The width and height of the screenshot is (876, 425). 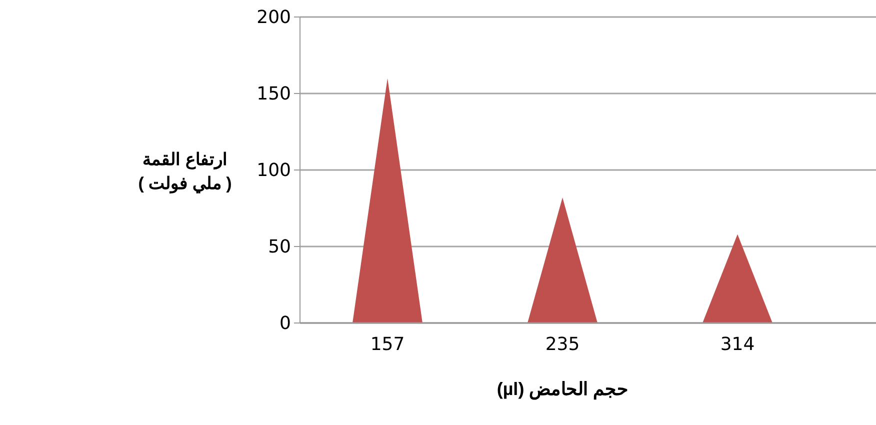 What do you see at coordinates (279, 247) in the screenshot?
I see `y-tick-label: 50` at bounding box center [279, 247].